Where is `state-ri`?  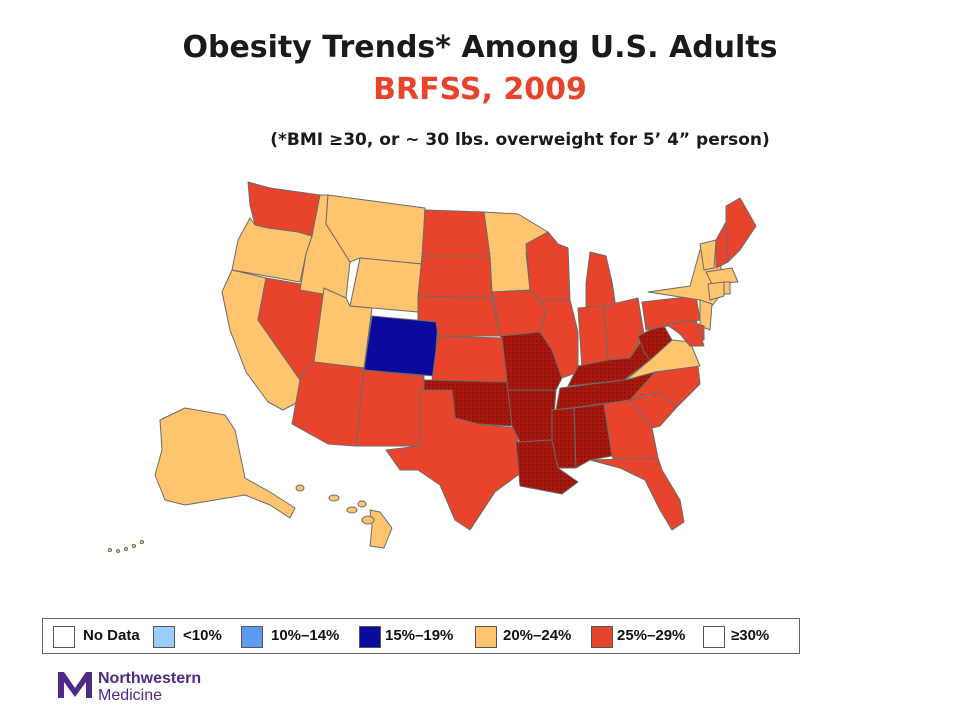
state-ri is located at coordinates (727, 288).